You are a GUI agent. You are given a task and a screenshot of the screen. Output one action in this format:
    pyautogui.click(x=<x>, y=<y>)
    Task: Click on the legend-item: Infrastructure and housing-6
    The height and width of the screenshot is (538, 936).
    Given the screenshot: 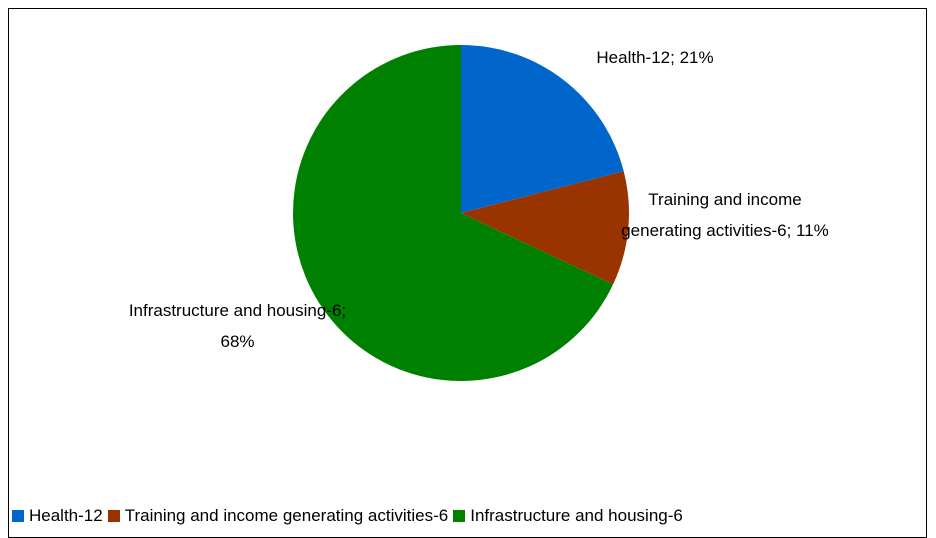 What is the action you would take?
    pyautogui.click(x=568, y=516)
    